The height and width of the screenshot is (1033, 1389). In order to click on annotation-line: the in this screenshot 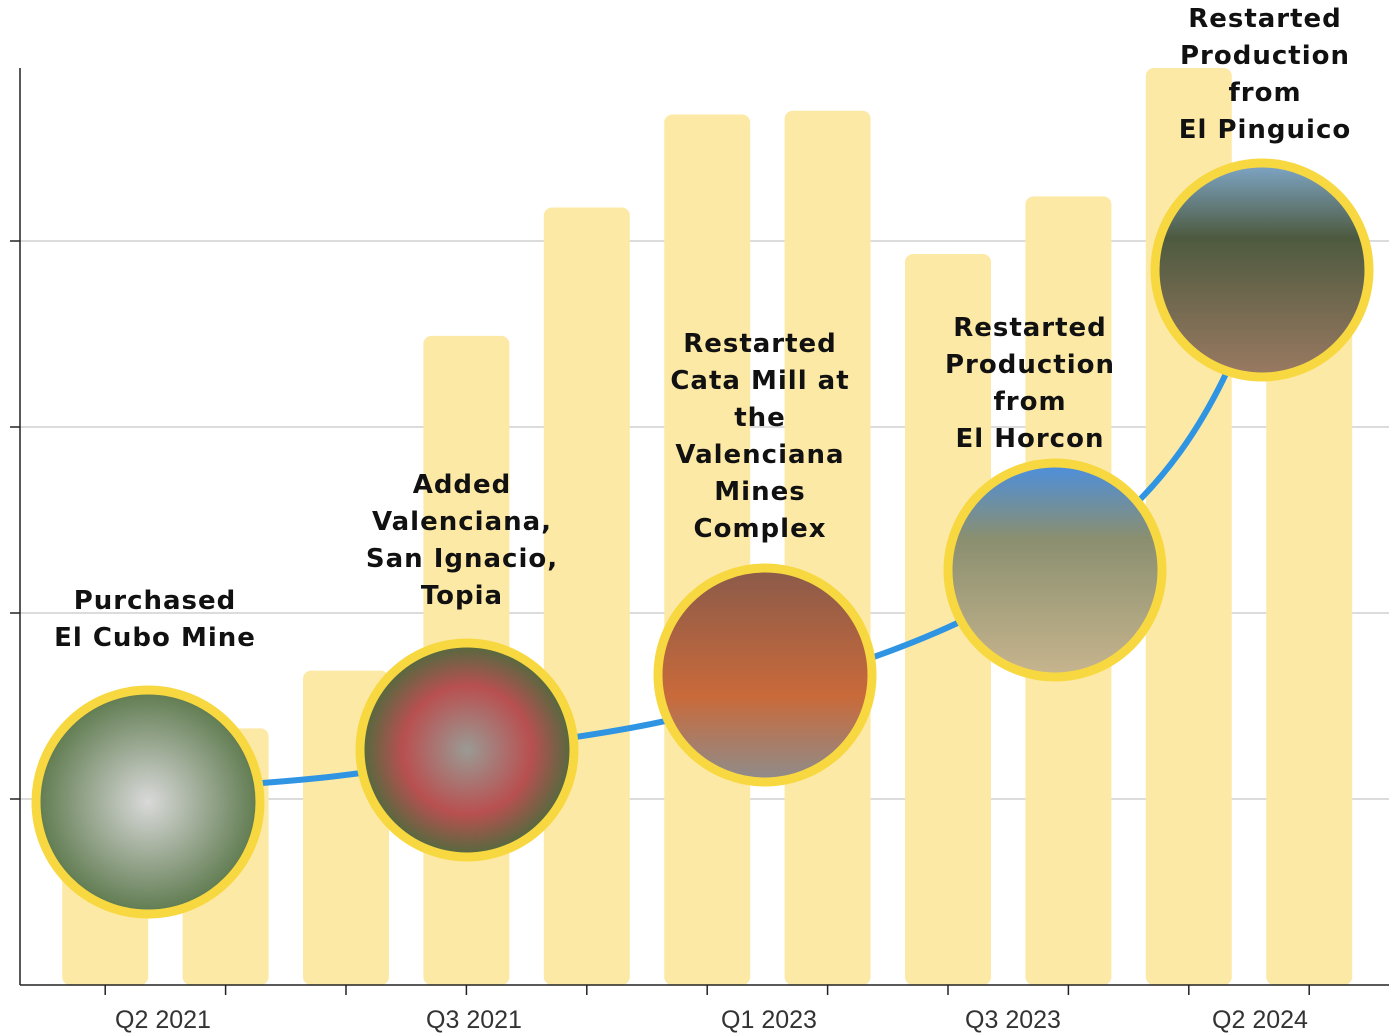, I will do `click(760, 418)`.